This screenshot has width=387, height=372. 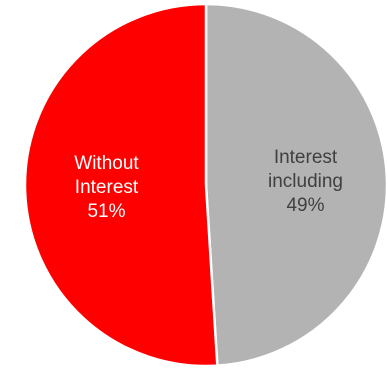 I want to click on slice-label-without-interest: Without Interest 51%, so click(x=106, y=187).